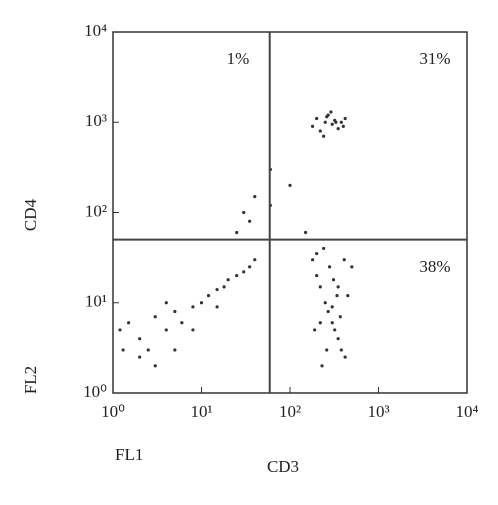  I want to click on x-tick-label: 10³, so click(378, 411).